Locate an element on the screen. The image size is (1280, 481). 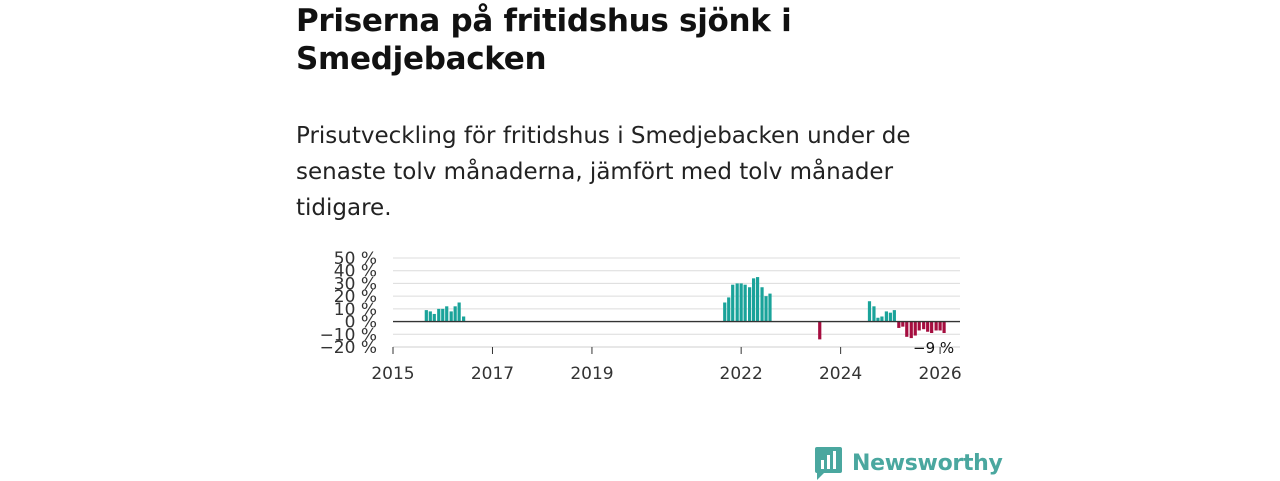
axes is located at coordinates (676, 334).